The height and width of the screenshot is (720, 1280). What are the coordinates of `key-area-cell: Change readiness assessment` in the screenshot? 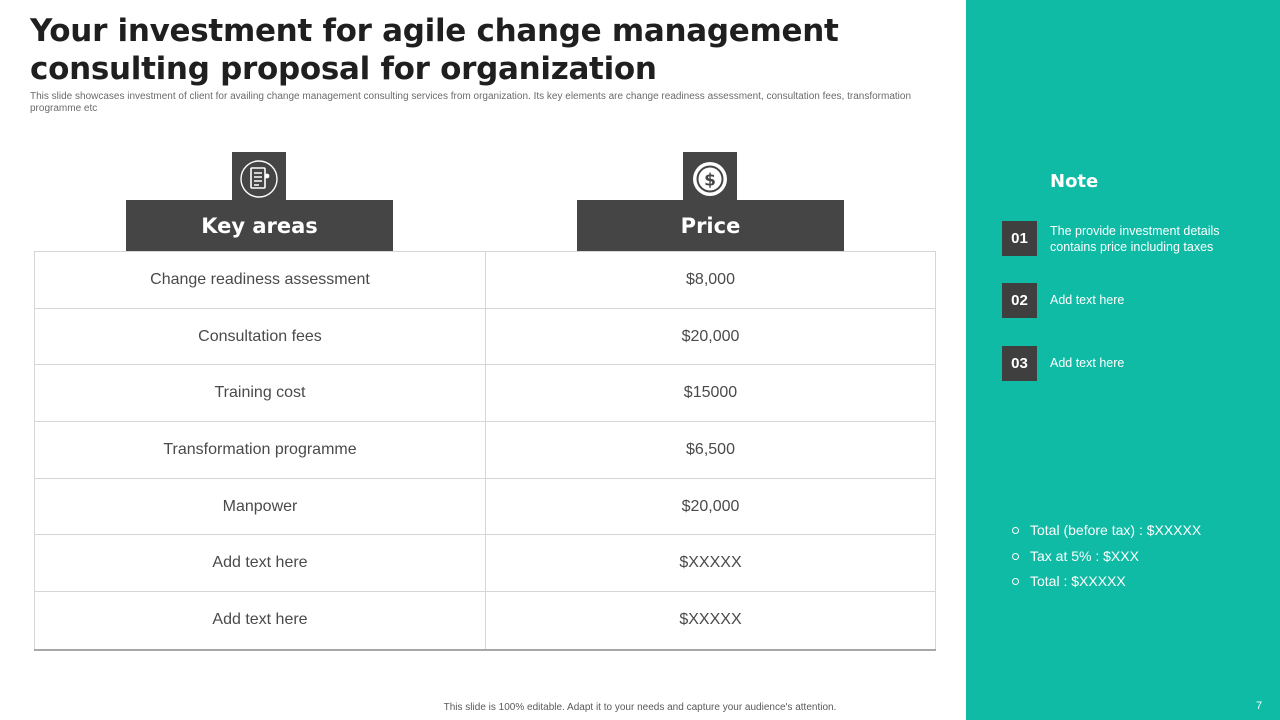 It's located at (259, 280).